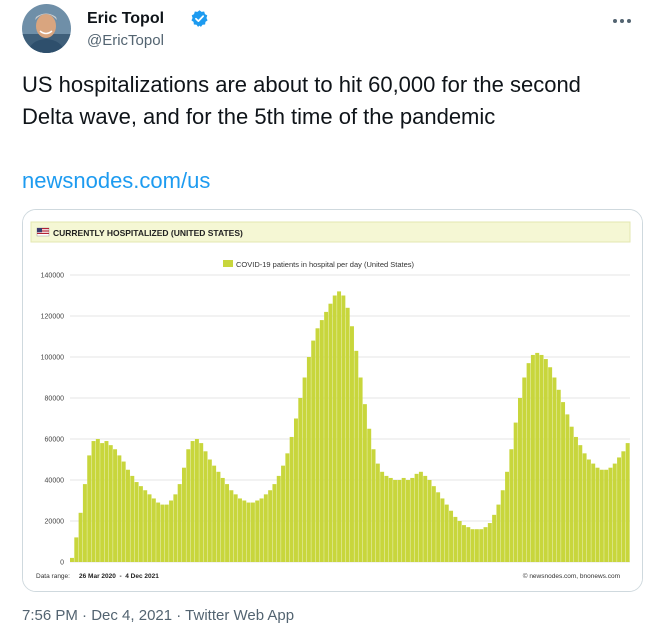  What do you see at coordinates (46, 28) in the screenshot?
I see `avatar` at bounding box center [46, 28].